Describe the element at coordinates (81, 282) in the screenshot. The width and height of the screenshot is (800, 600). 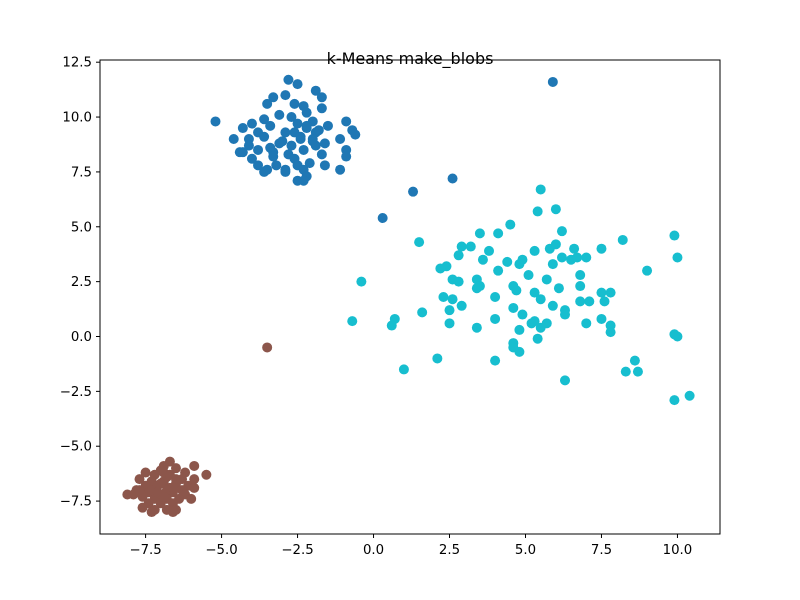
I see `y-tick-label: 2.5` at that location.